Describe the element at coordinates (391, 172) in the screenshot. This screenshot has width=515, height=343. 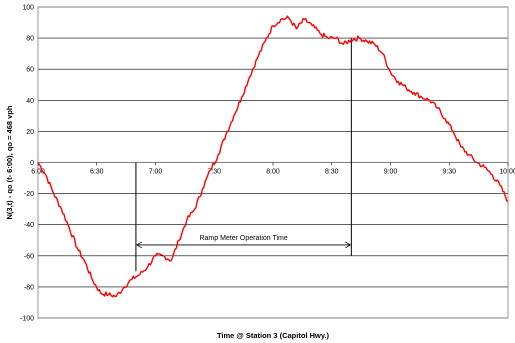
I see `x-tick-label: 9:00` at that location.